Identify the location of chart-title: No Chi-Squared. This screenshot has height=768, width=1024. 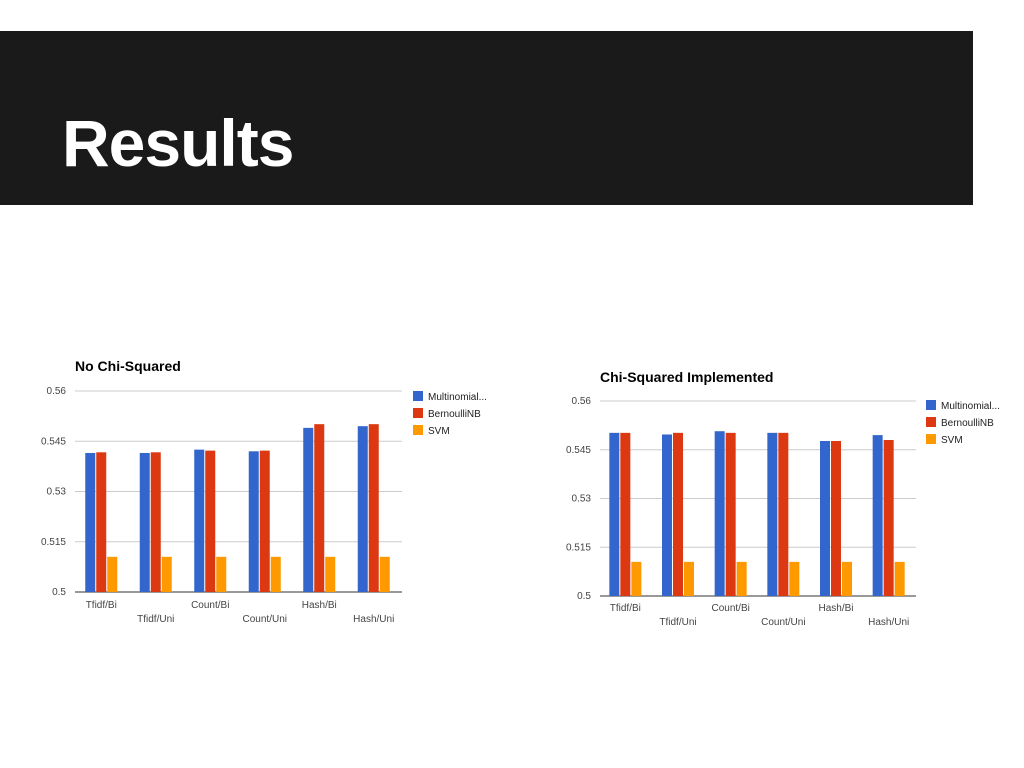
(128, 366).